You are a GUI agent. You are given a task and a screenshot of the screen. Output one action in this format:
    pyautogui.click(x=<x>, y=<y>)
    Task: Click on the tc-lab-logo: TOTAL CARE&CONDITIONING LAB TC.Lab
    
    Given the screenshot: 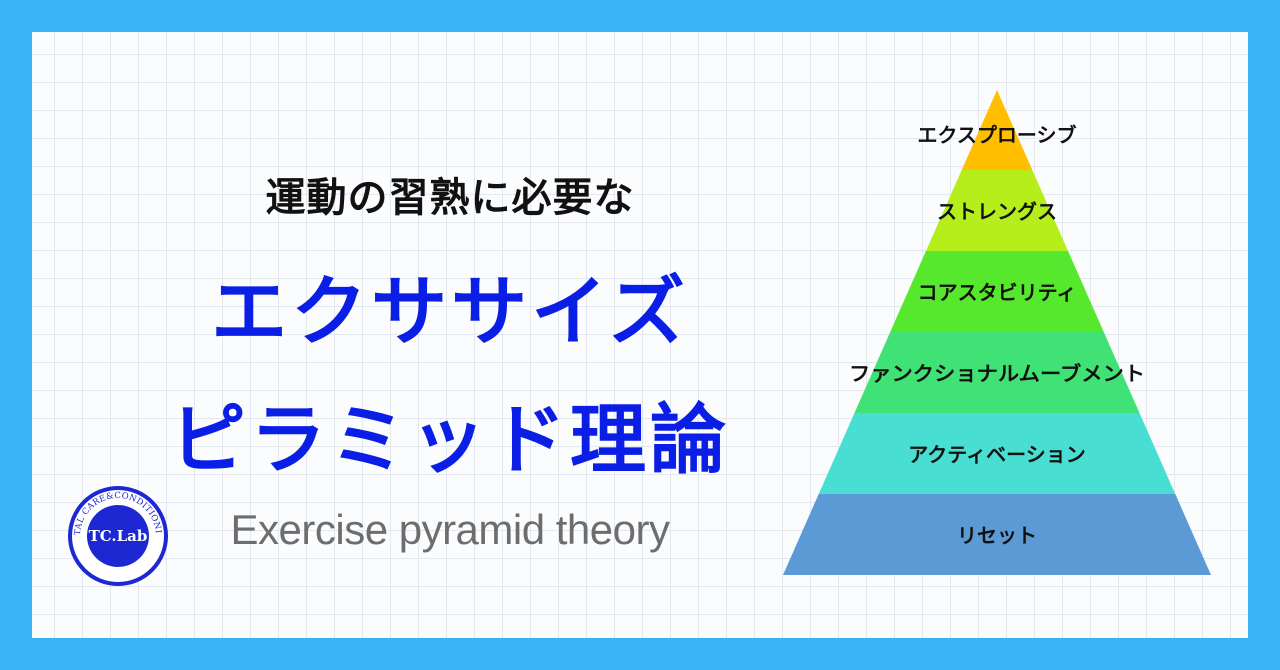 What is the action you would take?
    pyautogui.click(x=117, y=535)
    